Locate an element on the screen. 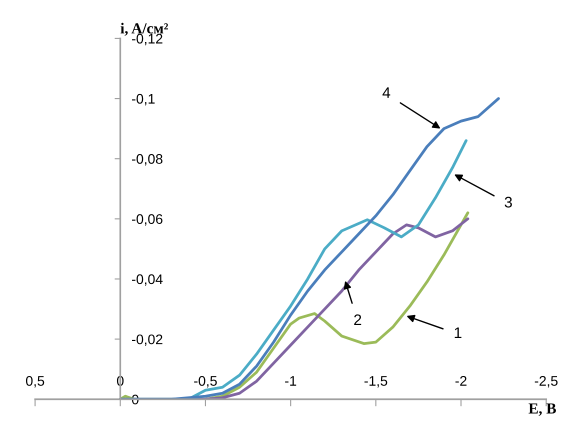  x-tick-label: -0,5 is located at coordinates (205, 382).